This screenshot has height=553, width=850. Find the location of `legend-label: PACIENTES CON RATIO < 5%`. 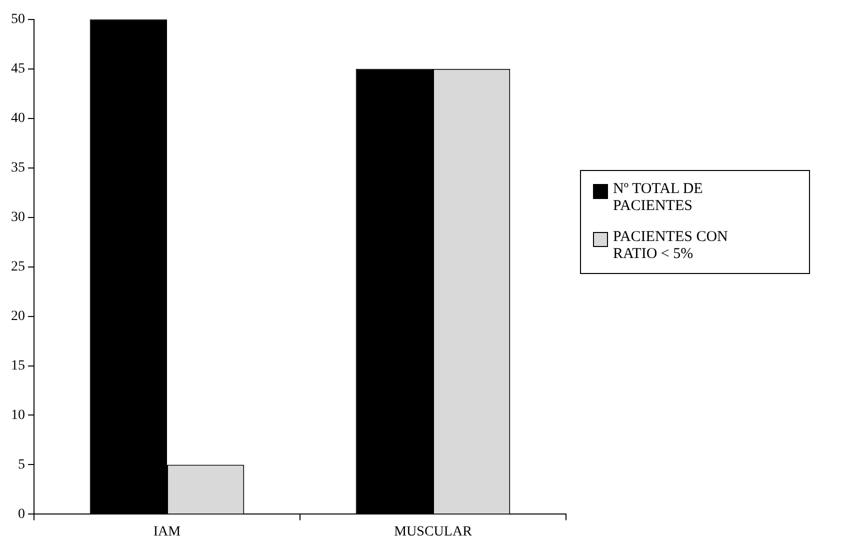

legend-label: PACIENTES CON RATIO < 5% is located at coordinates (671, 246).